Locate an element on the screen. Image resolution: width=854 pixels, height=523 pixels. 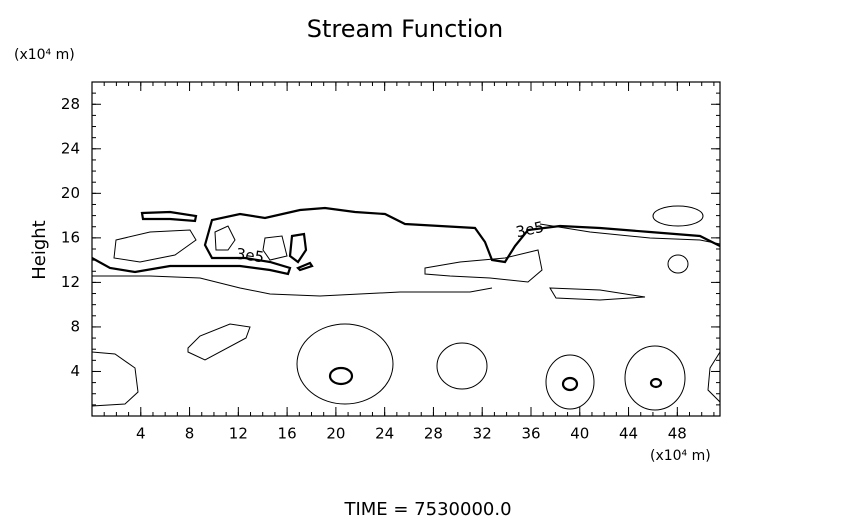
x-tick-label: 8 is located at coordinates (190, 434).